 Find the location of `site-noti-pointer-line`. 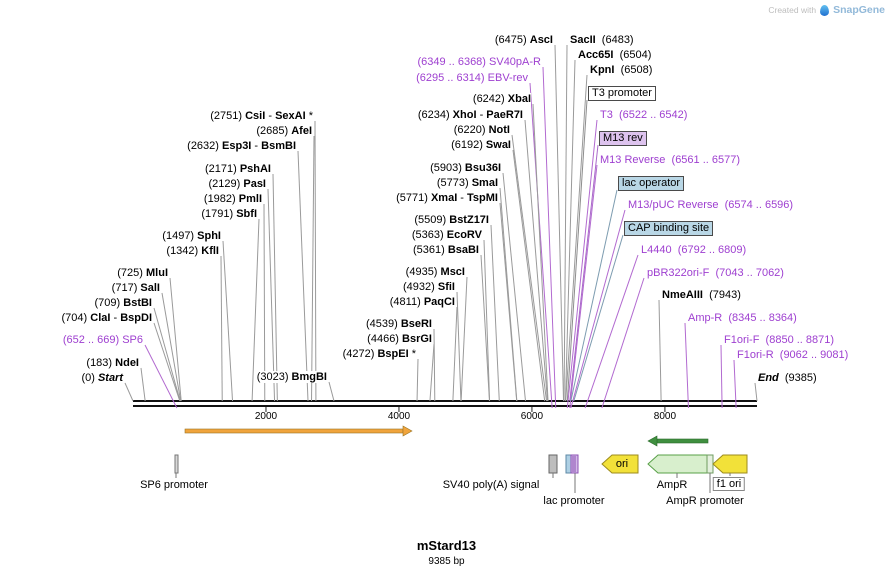

site-noti-pointer-line is located at coordinates (529, 268).